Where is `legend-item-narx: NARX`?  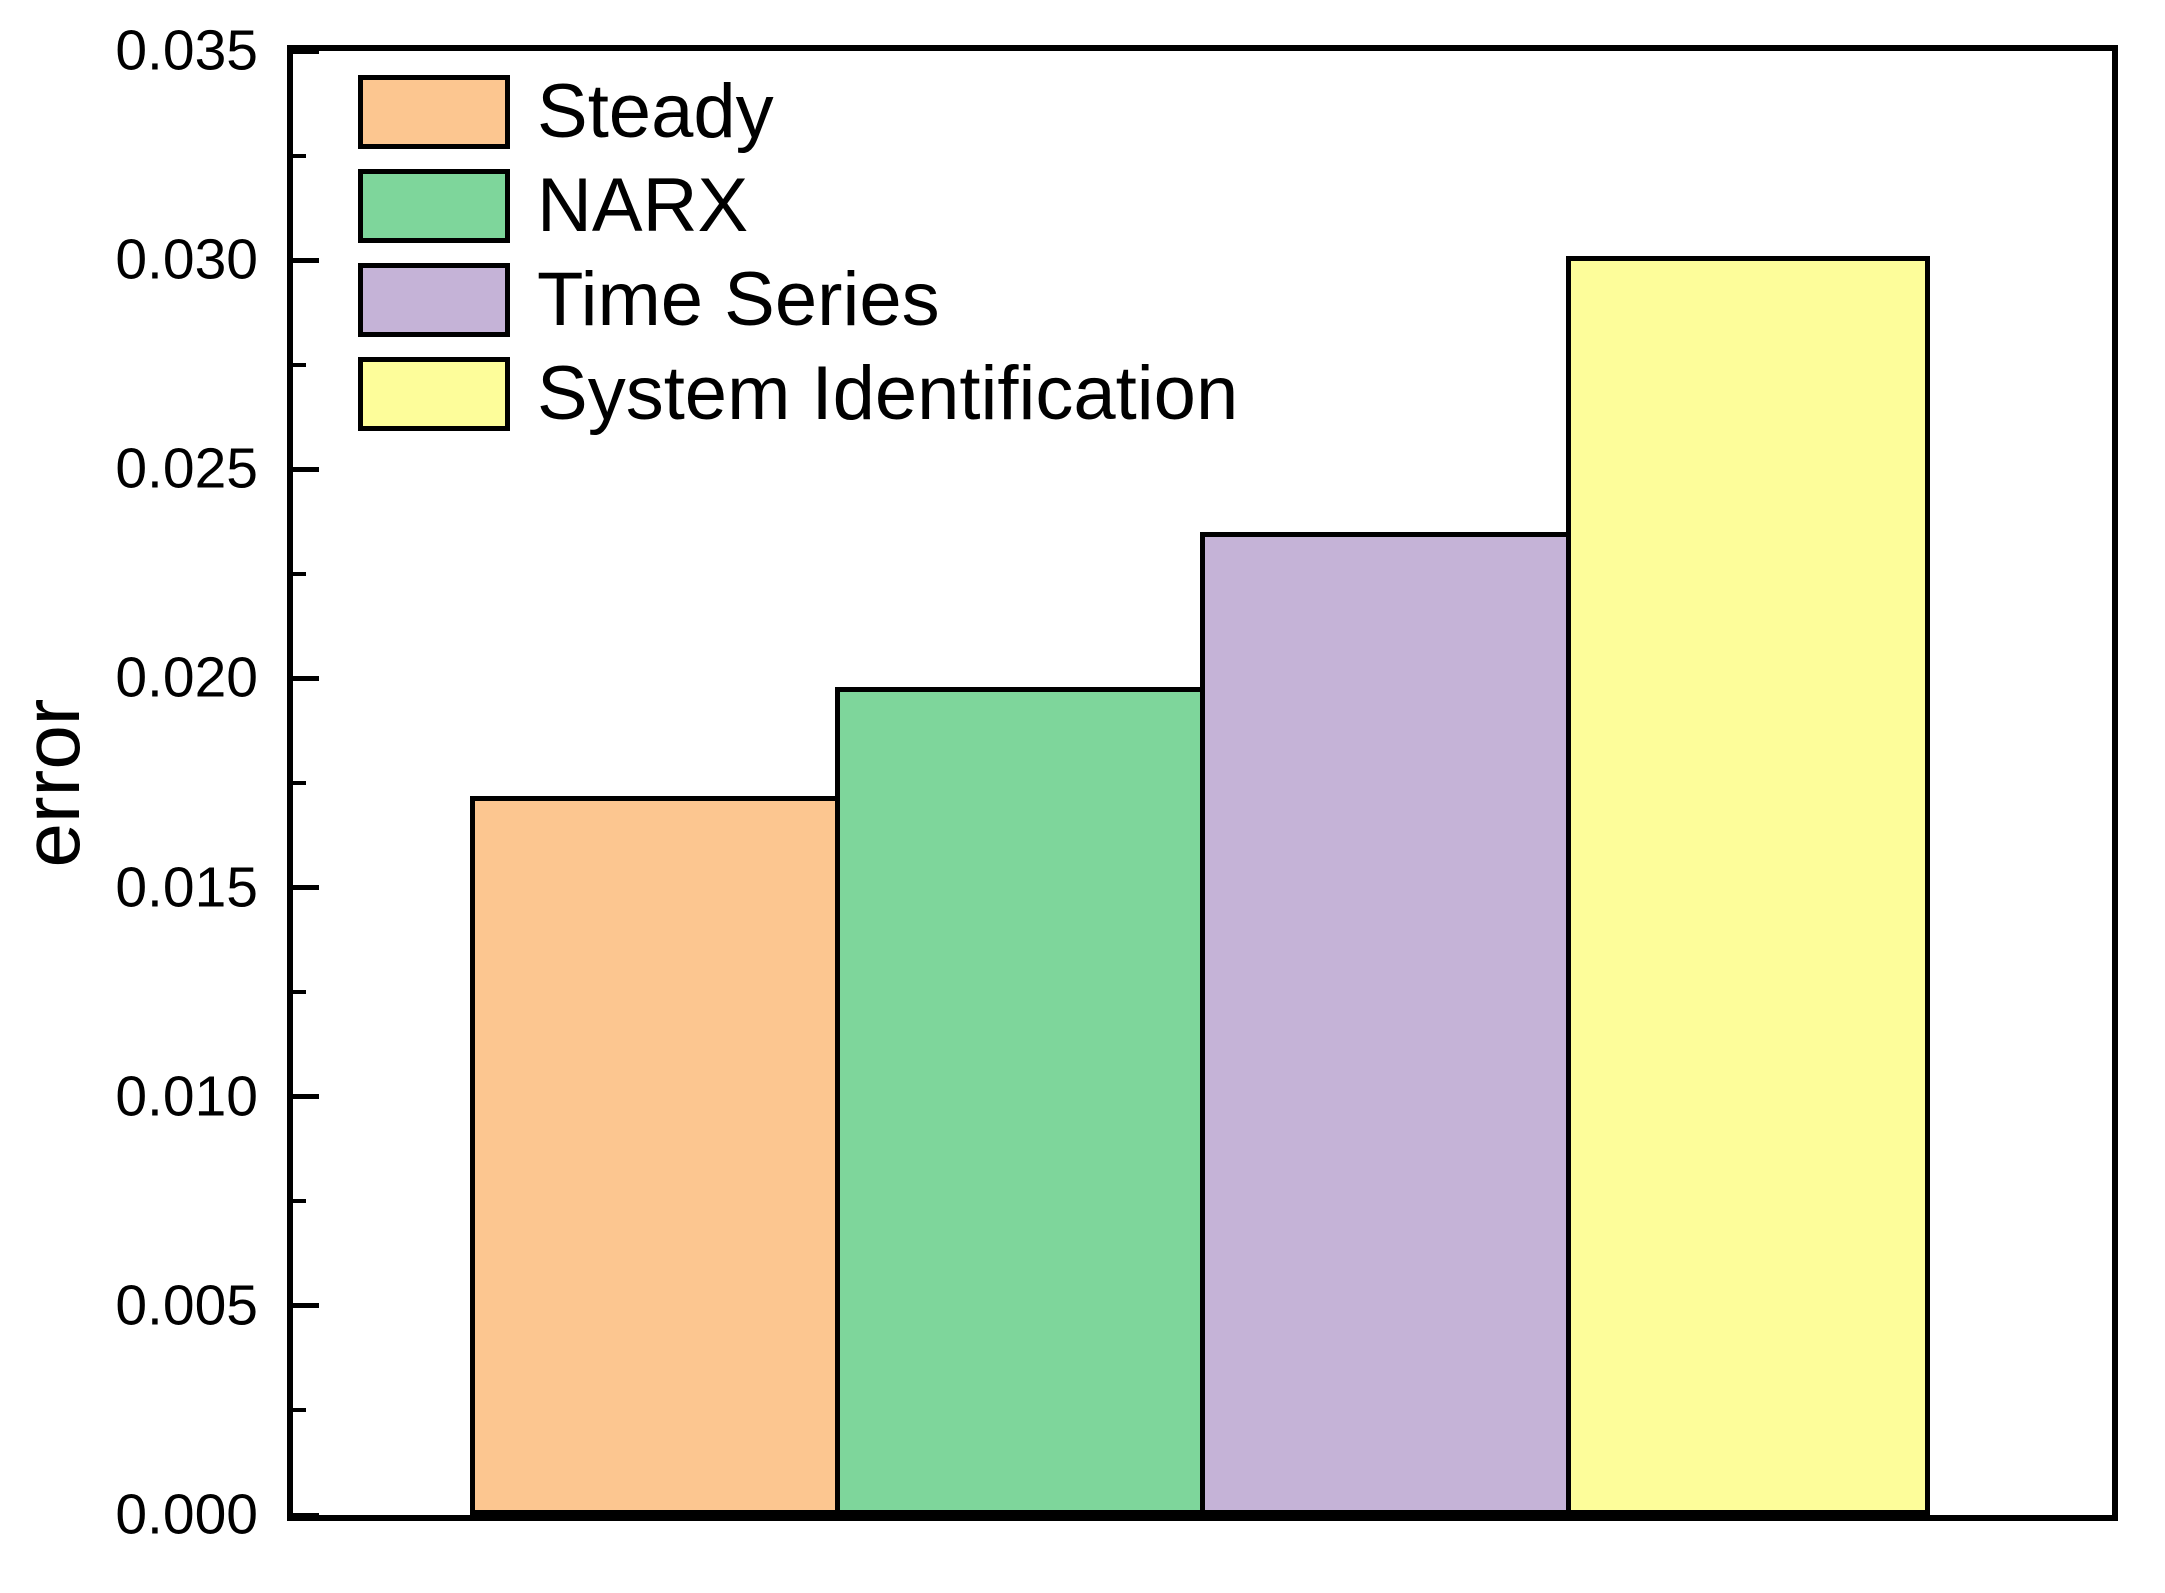
legend-item-narx: NARX is located at coordinates (798, 205).